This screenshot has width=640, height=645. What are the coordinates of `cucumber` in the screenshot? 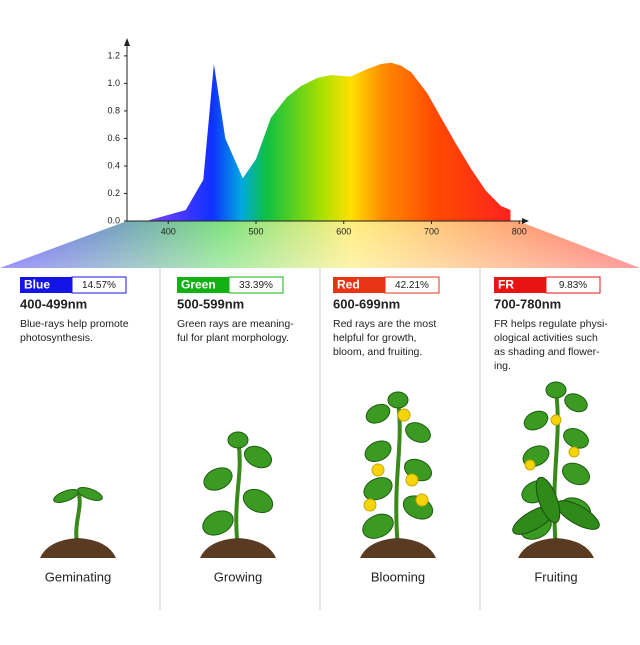 It's located at (548, 500).